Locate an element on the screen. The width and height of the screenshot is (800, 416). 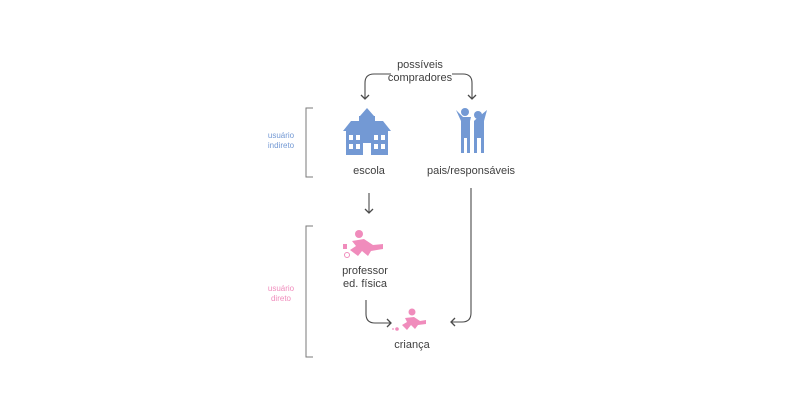
pais-label: pais/responsáveis is located at coordinates (471, 171).